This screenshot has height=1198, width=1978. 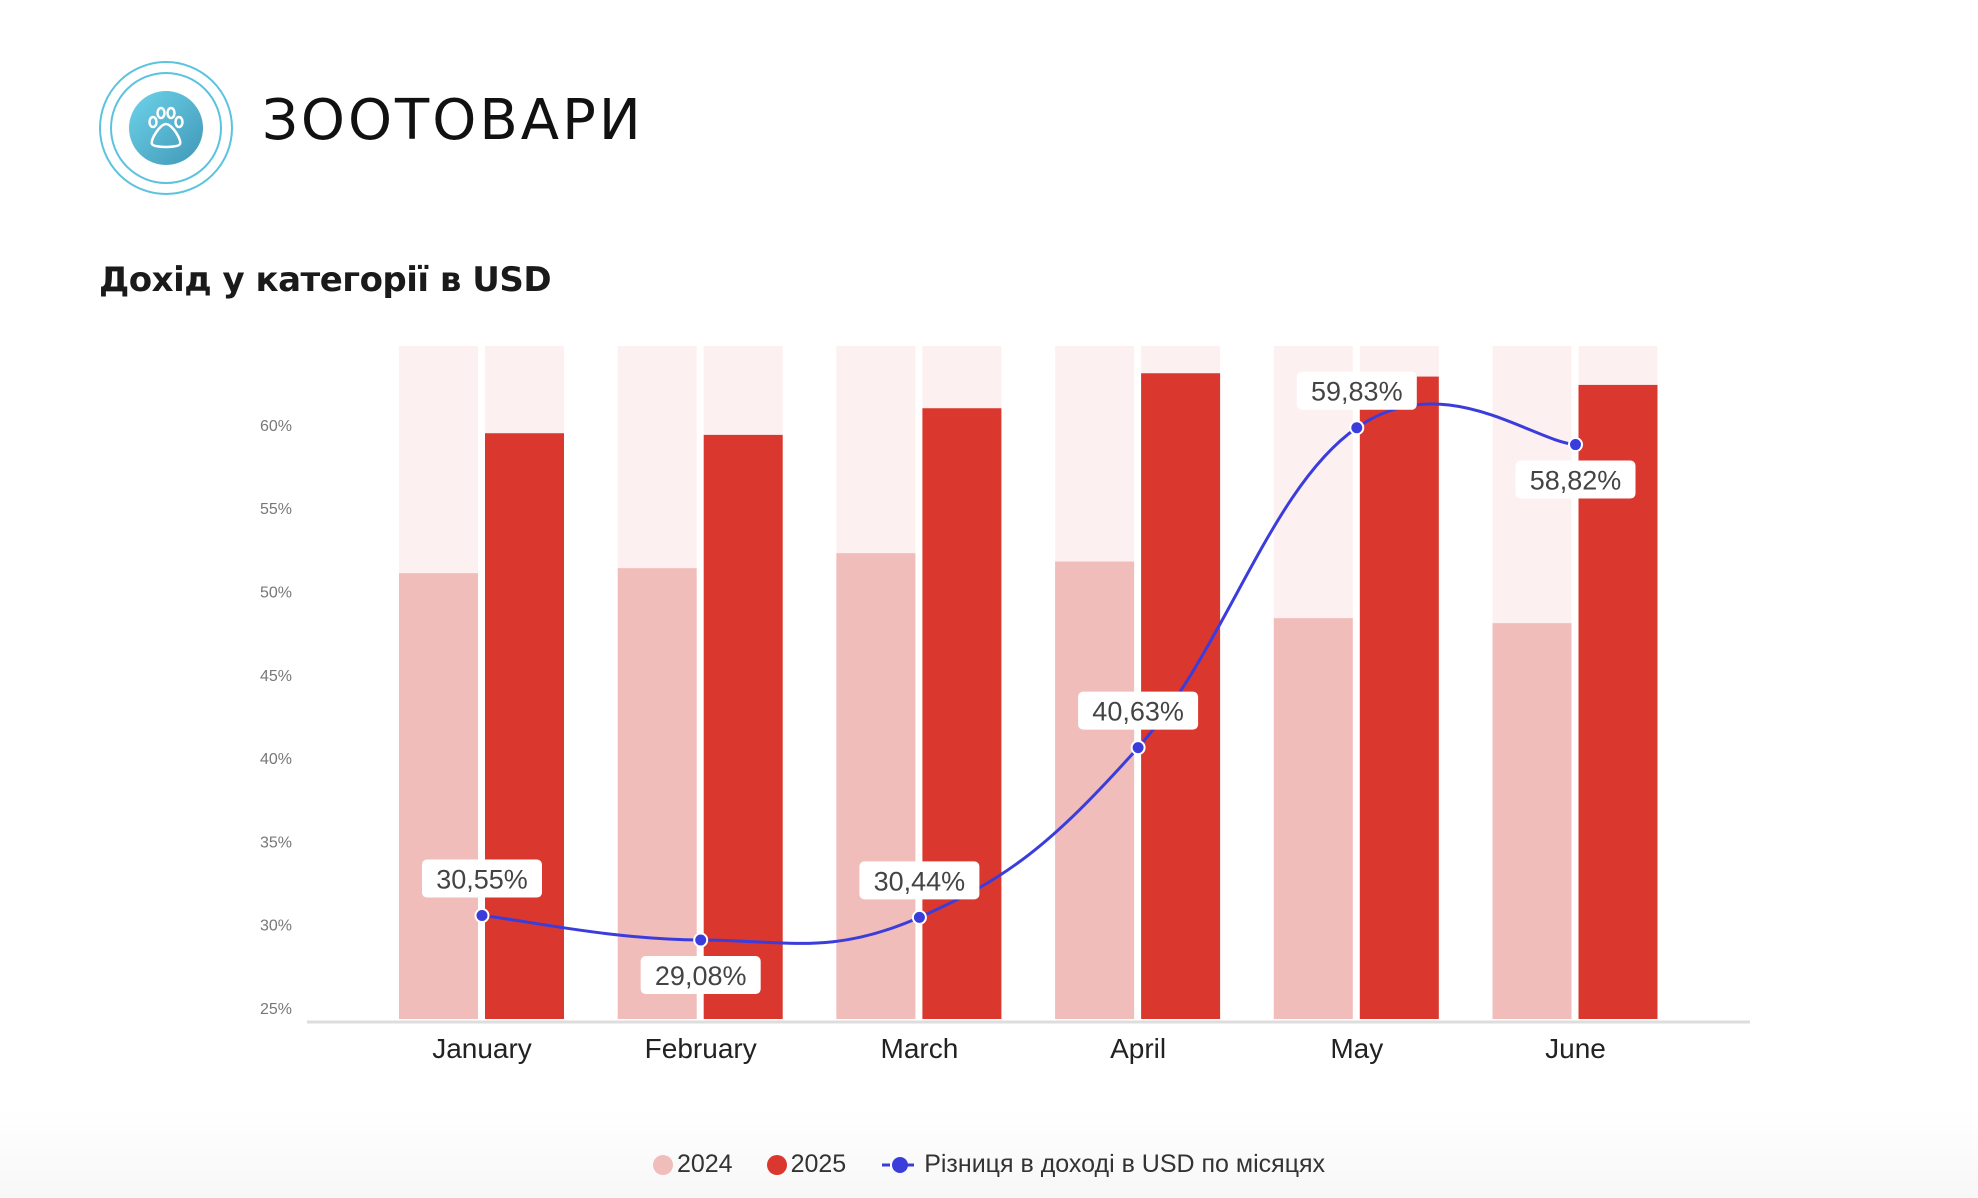 What do you see at coordinates (276, 842) in the screenshot?
I see `y-tick-label: 35%` at bounding box center [276, 842].